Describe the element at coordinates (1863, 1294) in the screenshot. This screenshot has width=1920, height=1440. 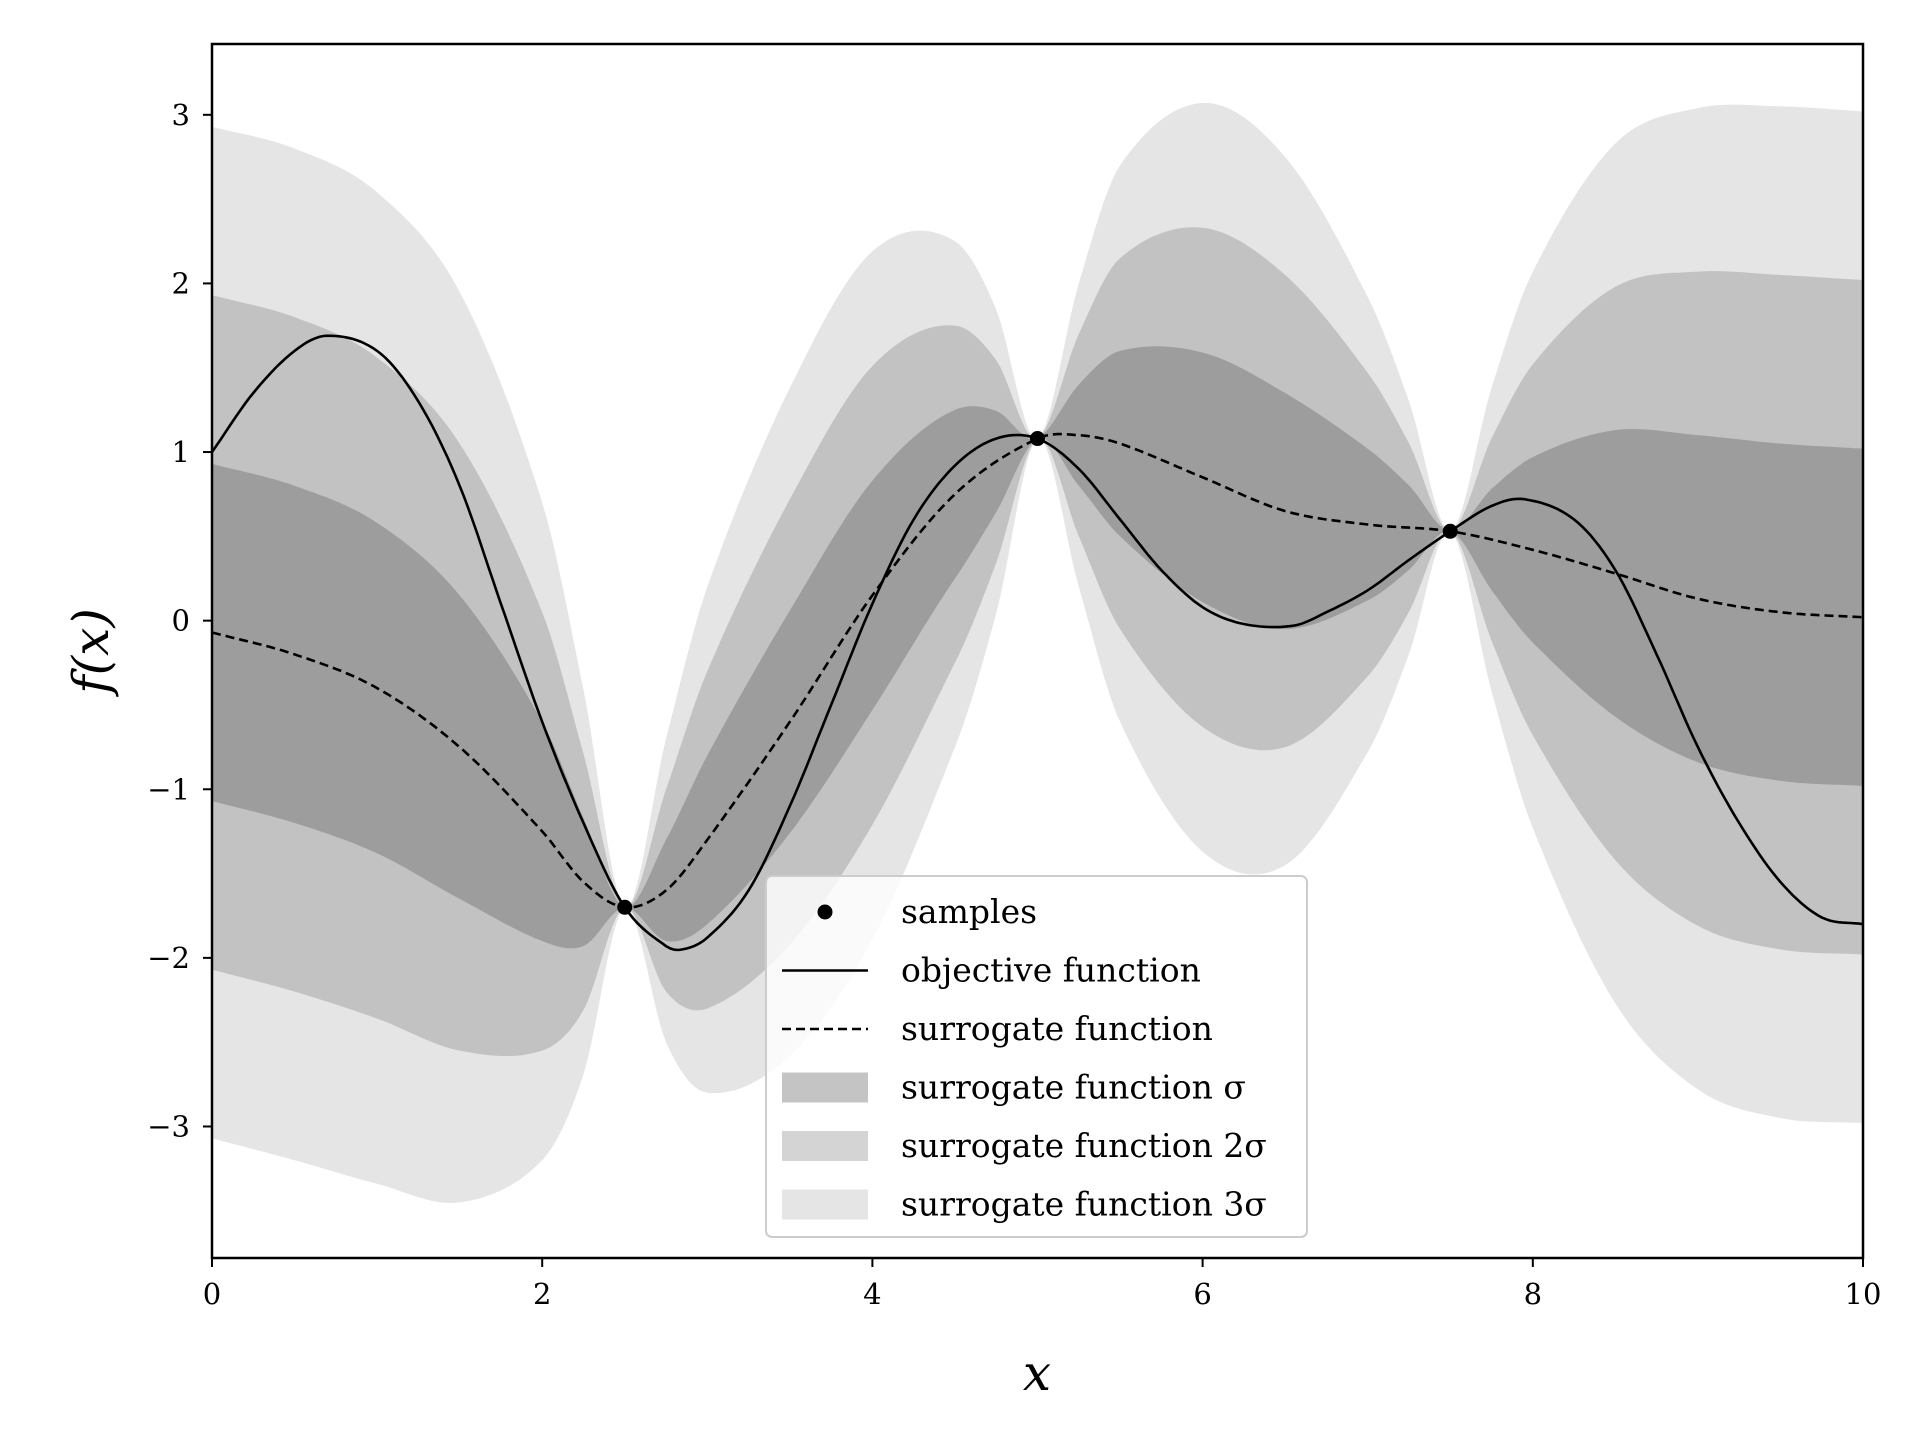
I see `x-tick-label: 10` at that location.